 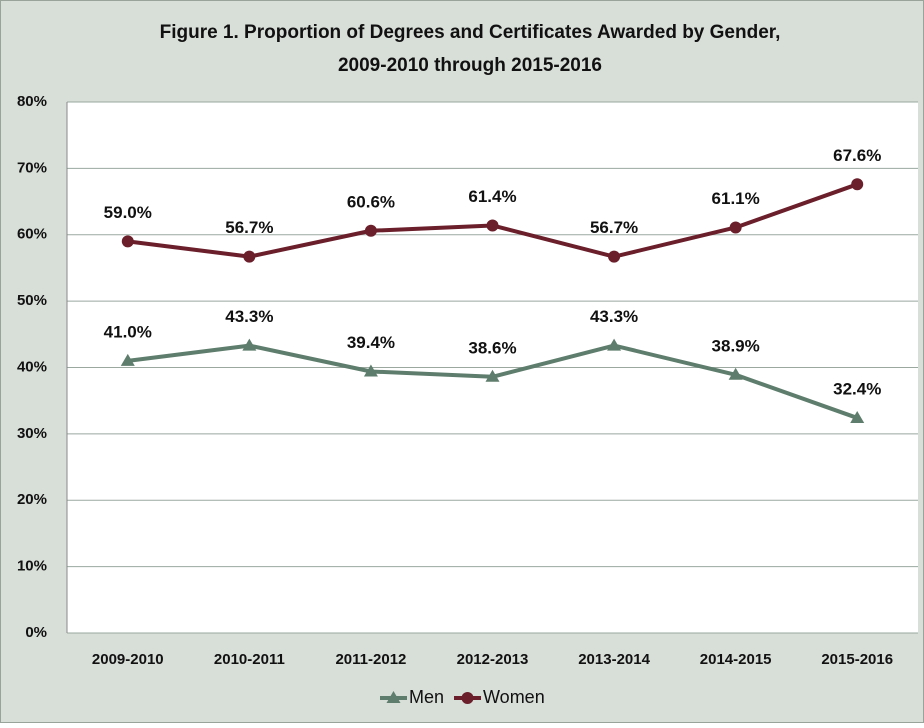 I want to click on chart-title: 2009-2010 through 2015-2016, so click(x=470, y=65).